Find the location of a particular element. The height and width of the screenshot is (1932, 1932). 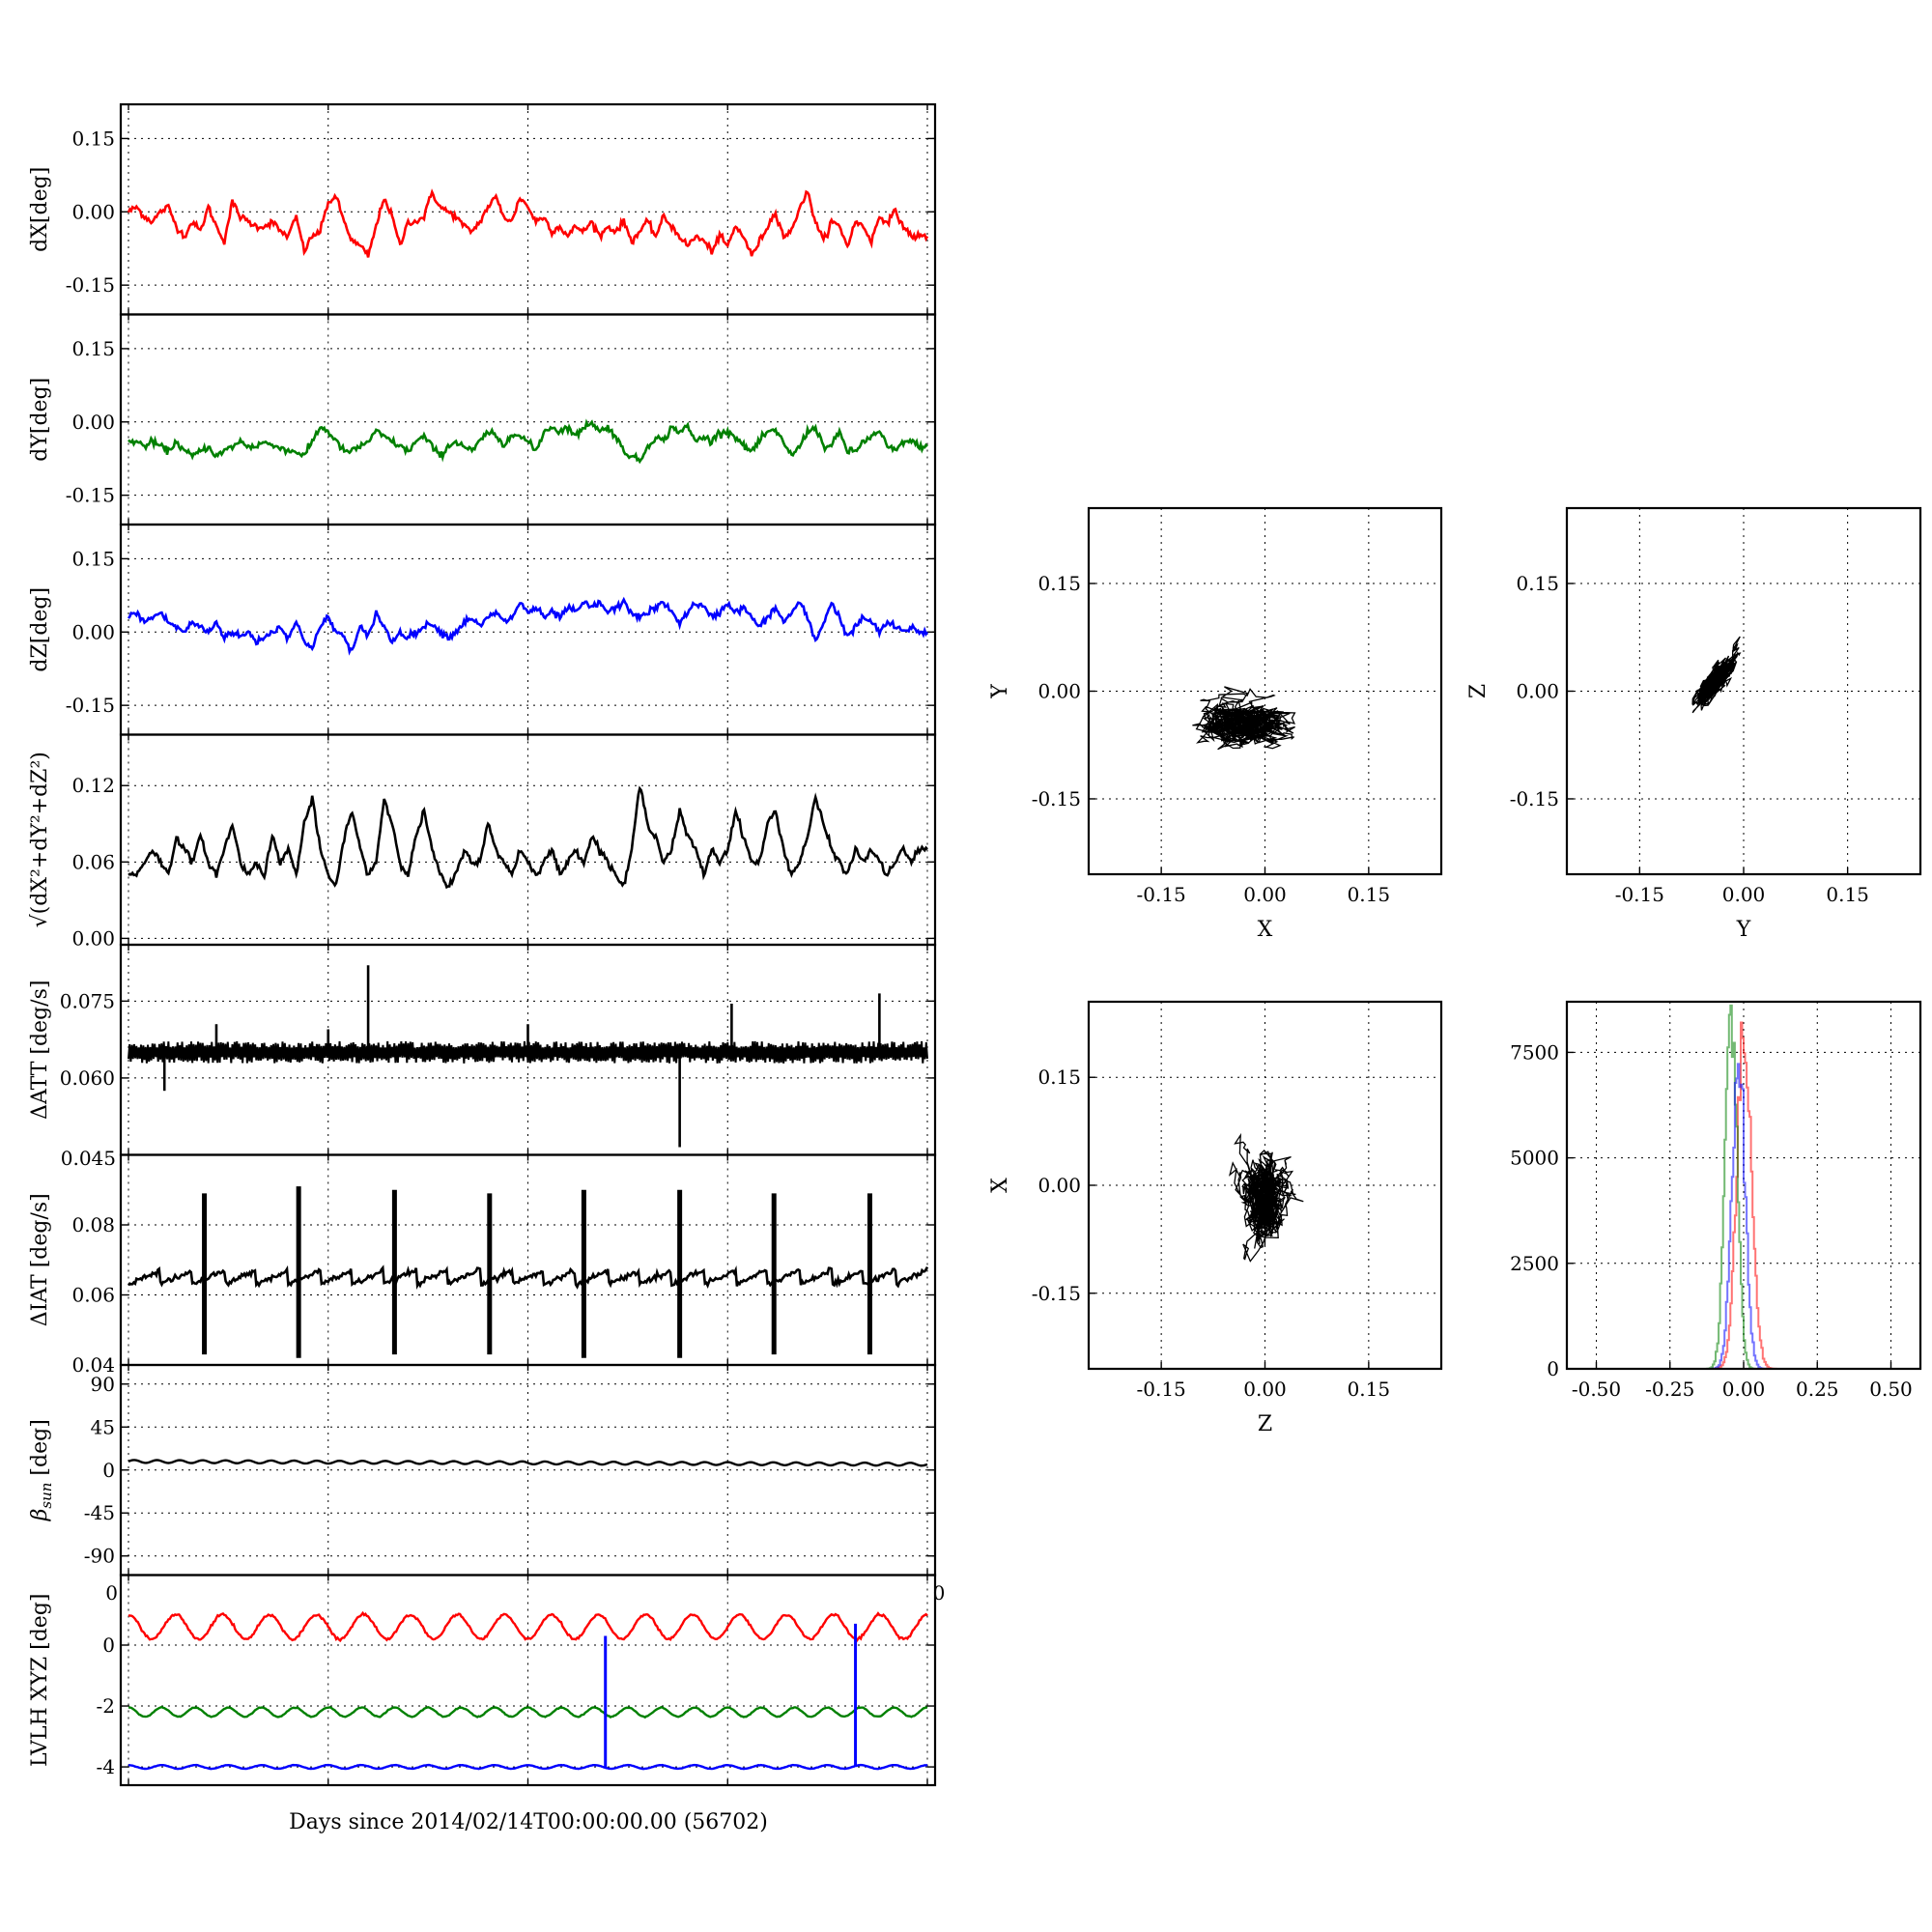

panel-hist: -0.50 -0.25 0.00 0.25 0.50 0 2500 5000 7500 is located at coordinates (1716, 1200).